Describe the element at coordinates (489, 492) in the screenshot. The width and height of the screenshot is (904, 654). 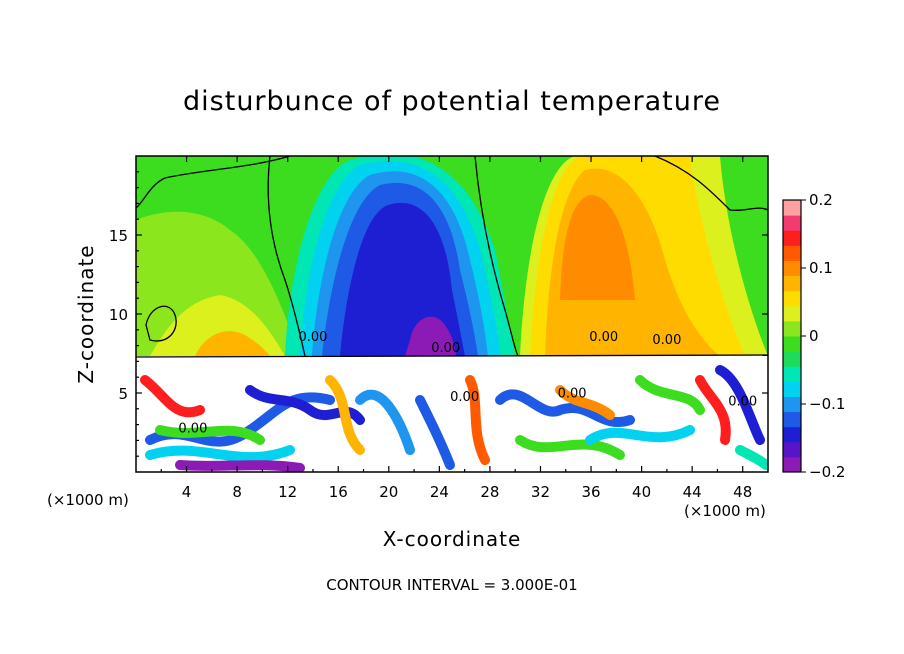
I see `x-tick-label: 28` at that location.